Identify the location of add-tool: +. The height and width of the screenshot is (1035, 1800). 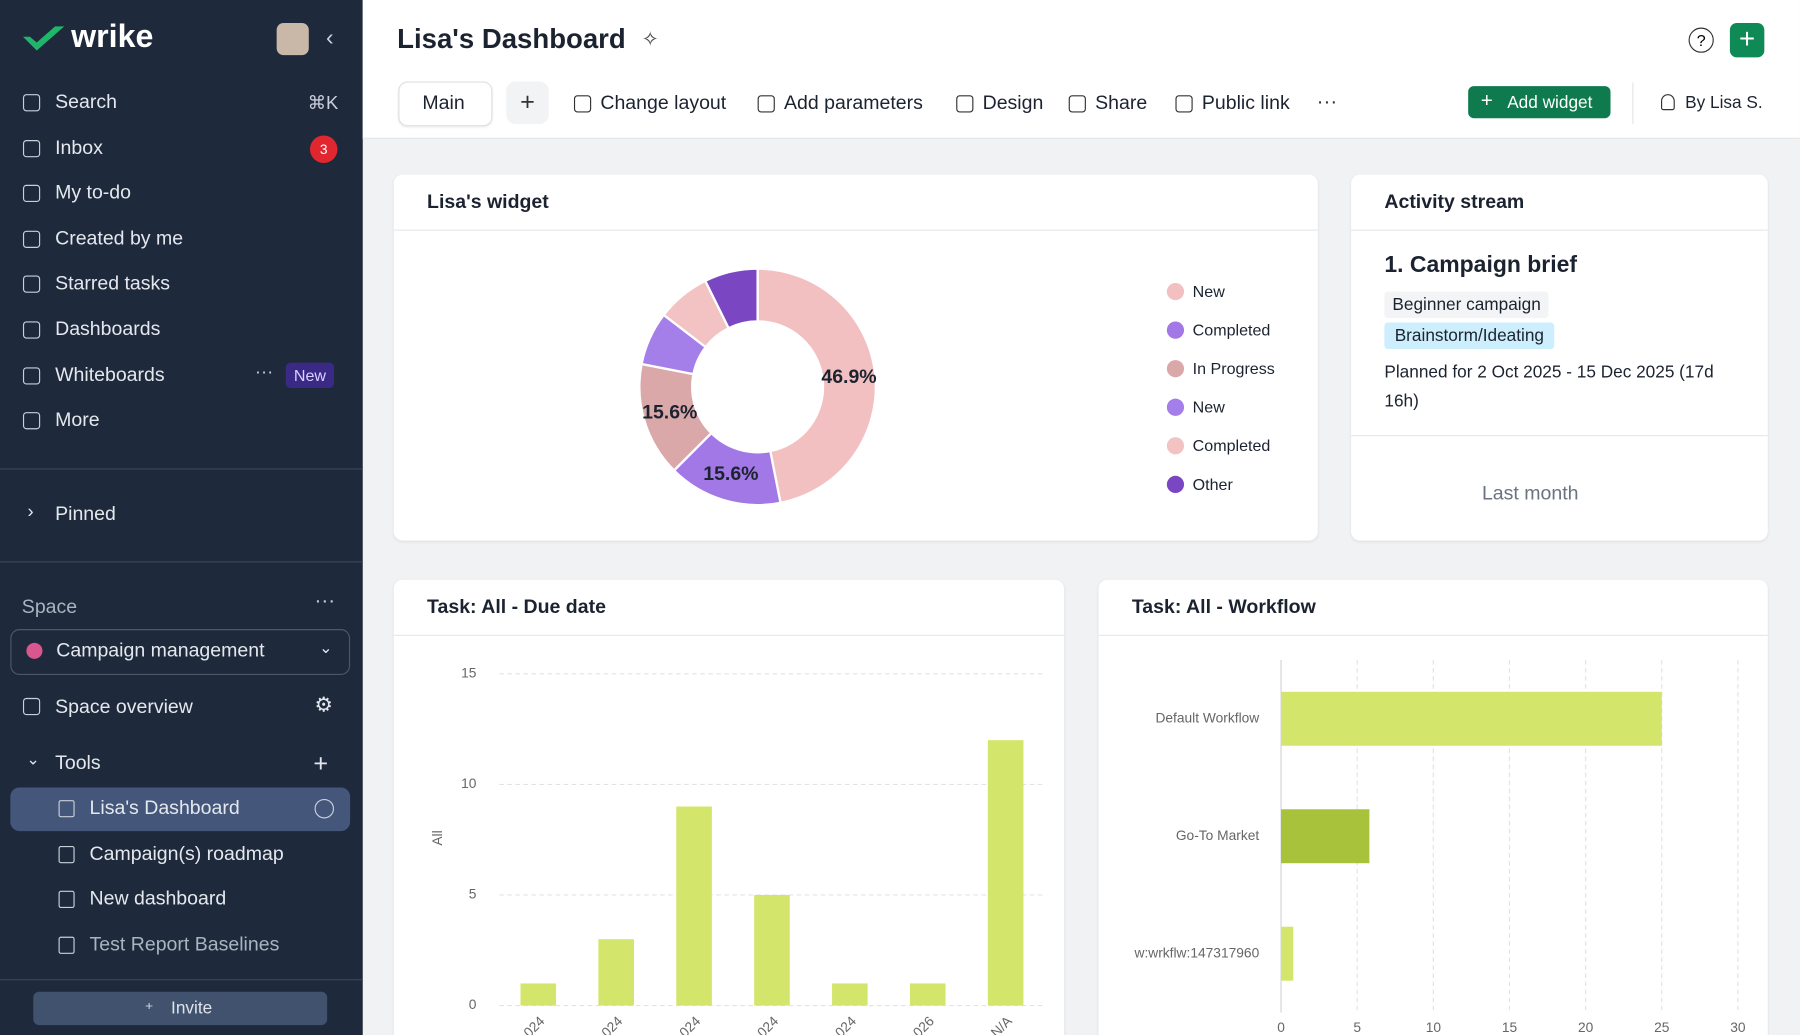
(321, 763).